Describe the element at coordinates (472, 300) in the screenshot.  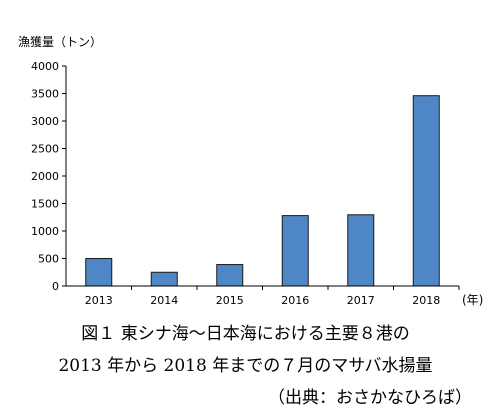
I see `x-axis-unit: (年)` at that location.